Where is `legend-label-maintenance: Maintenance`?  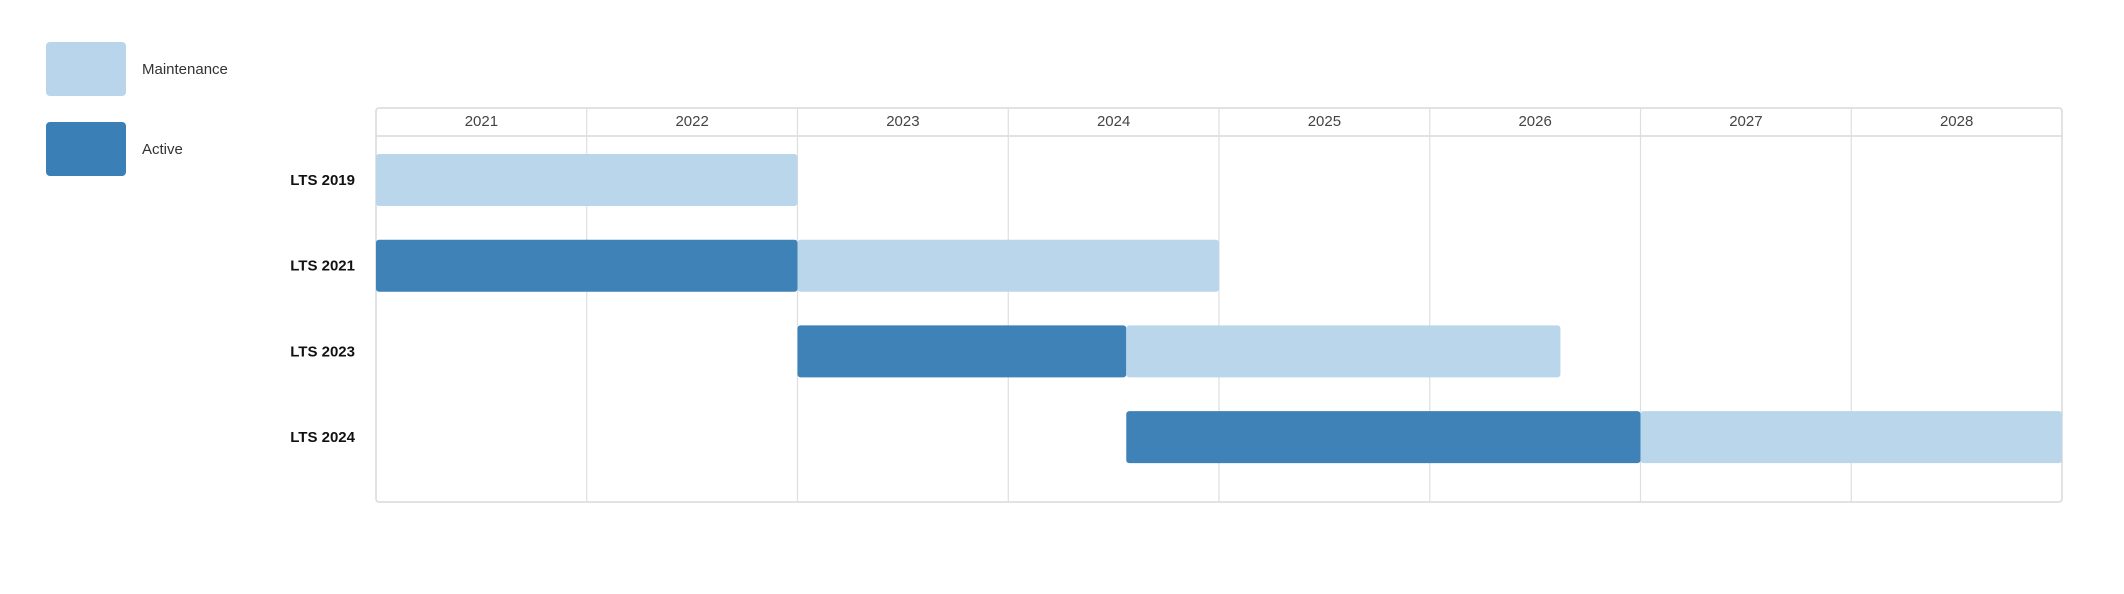
legend-label-maintenance: Maintenance is located at coordinates (185, 69).